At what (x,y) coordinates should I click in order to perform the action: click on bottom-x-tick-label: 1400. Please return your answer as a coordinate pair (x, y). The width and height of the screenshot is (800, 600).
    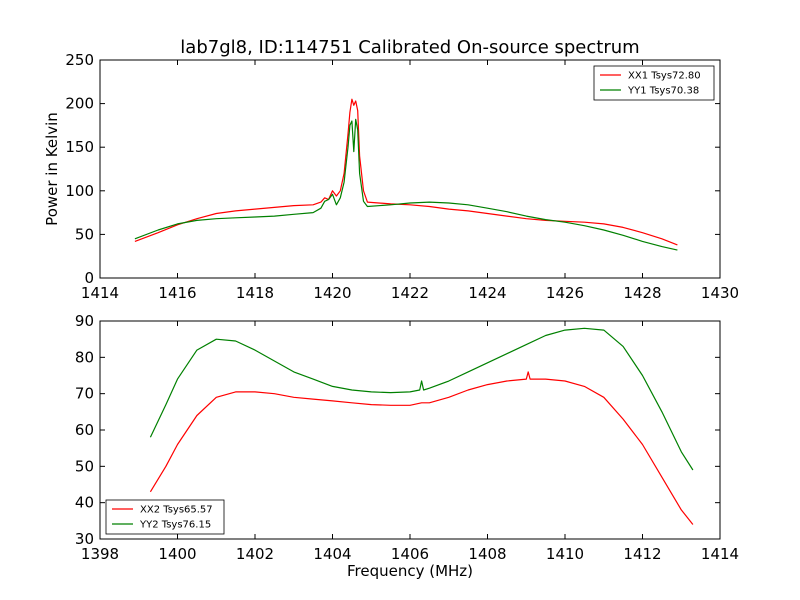
    Looking at the image, I should click on (177, 554).